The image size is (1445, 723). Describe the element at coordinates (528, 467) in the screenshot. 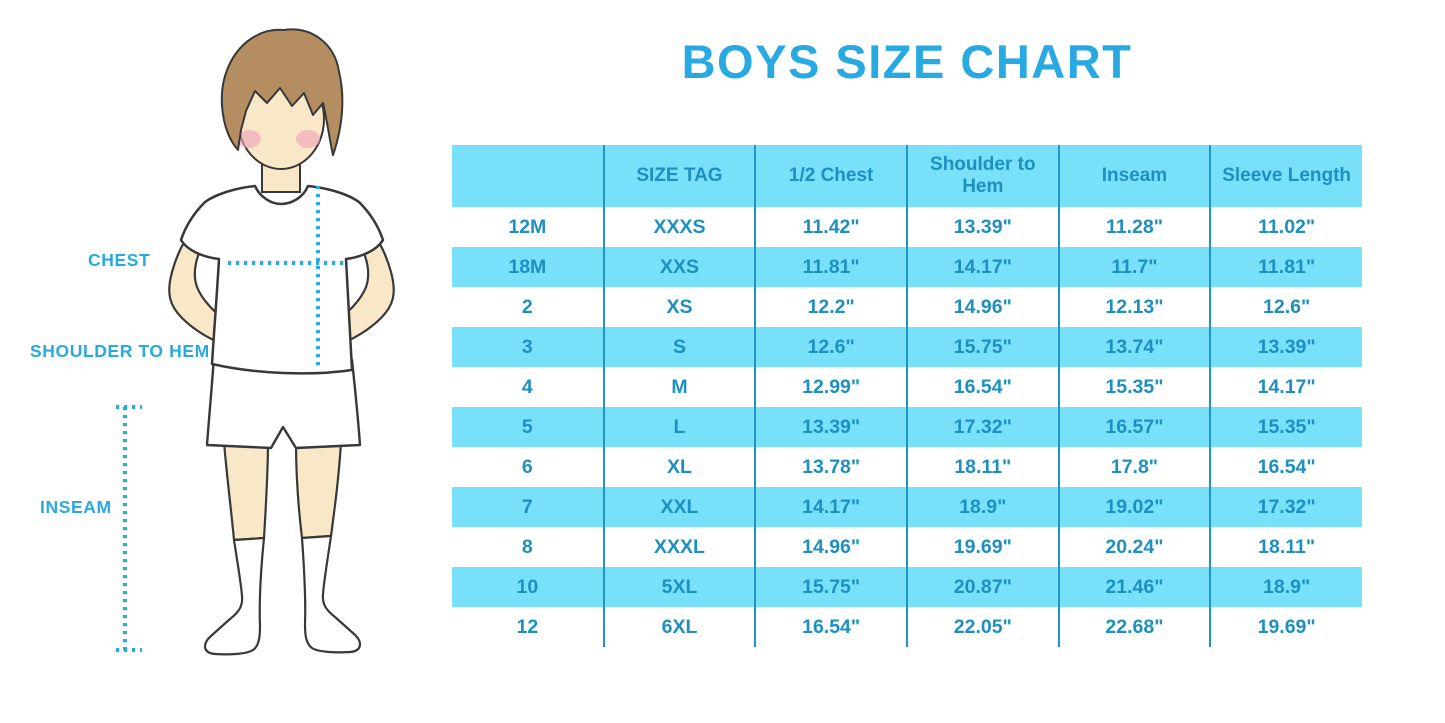

I see `table-cell: 6` at that location.